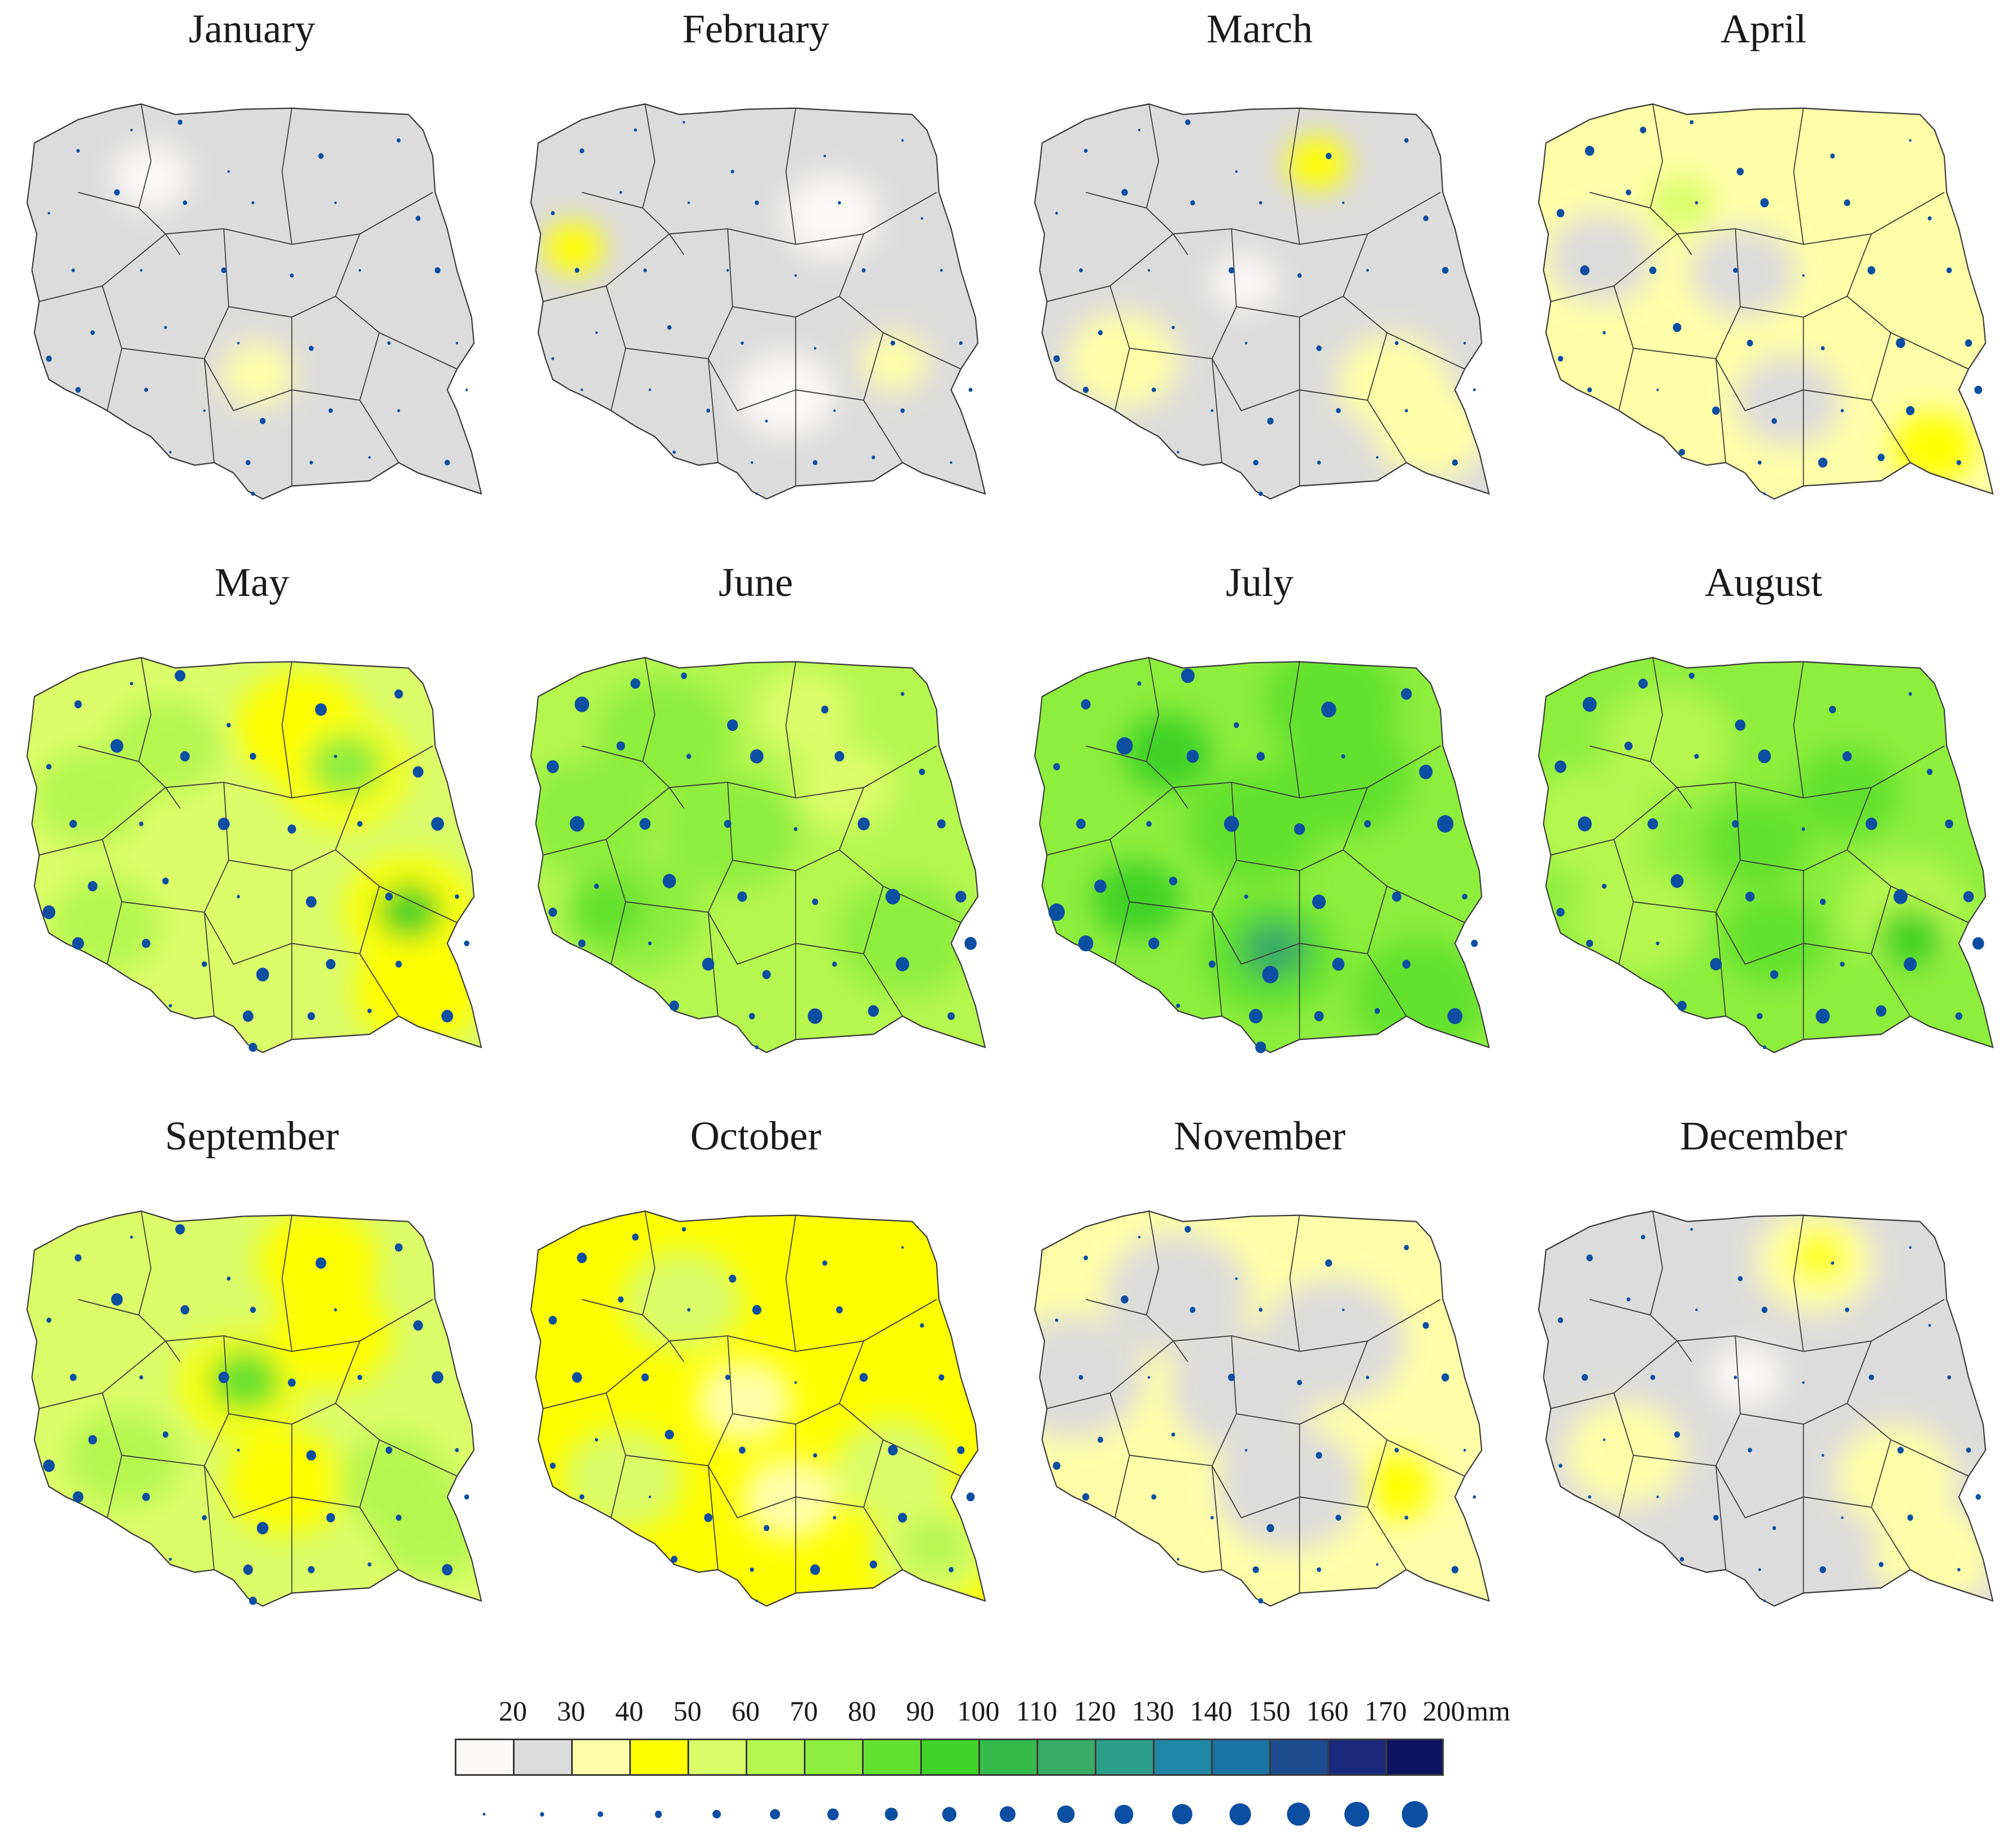 This screenshot has width=2016, height=1847. Describe the element at coordinates (745, 1711) in the screenshot. I see `legend-tick-label: 60` at that location.